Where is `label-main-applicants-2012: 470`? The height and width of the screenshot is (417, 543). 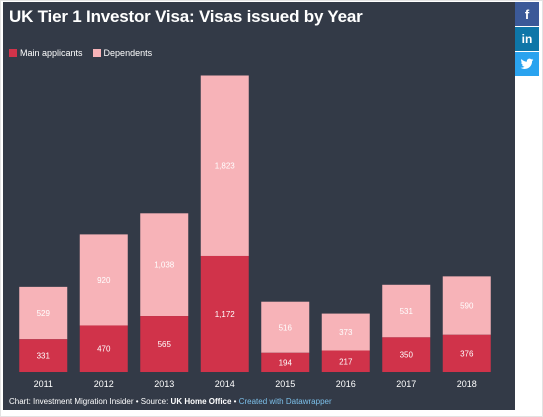 label-main-applicants-2012: 470 is located at coordinates (104, 349).